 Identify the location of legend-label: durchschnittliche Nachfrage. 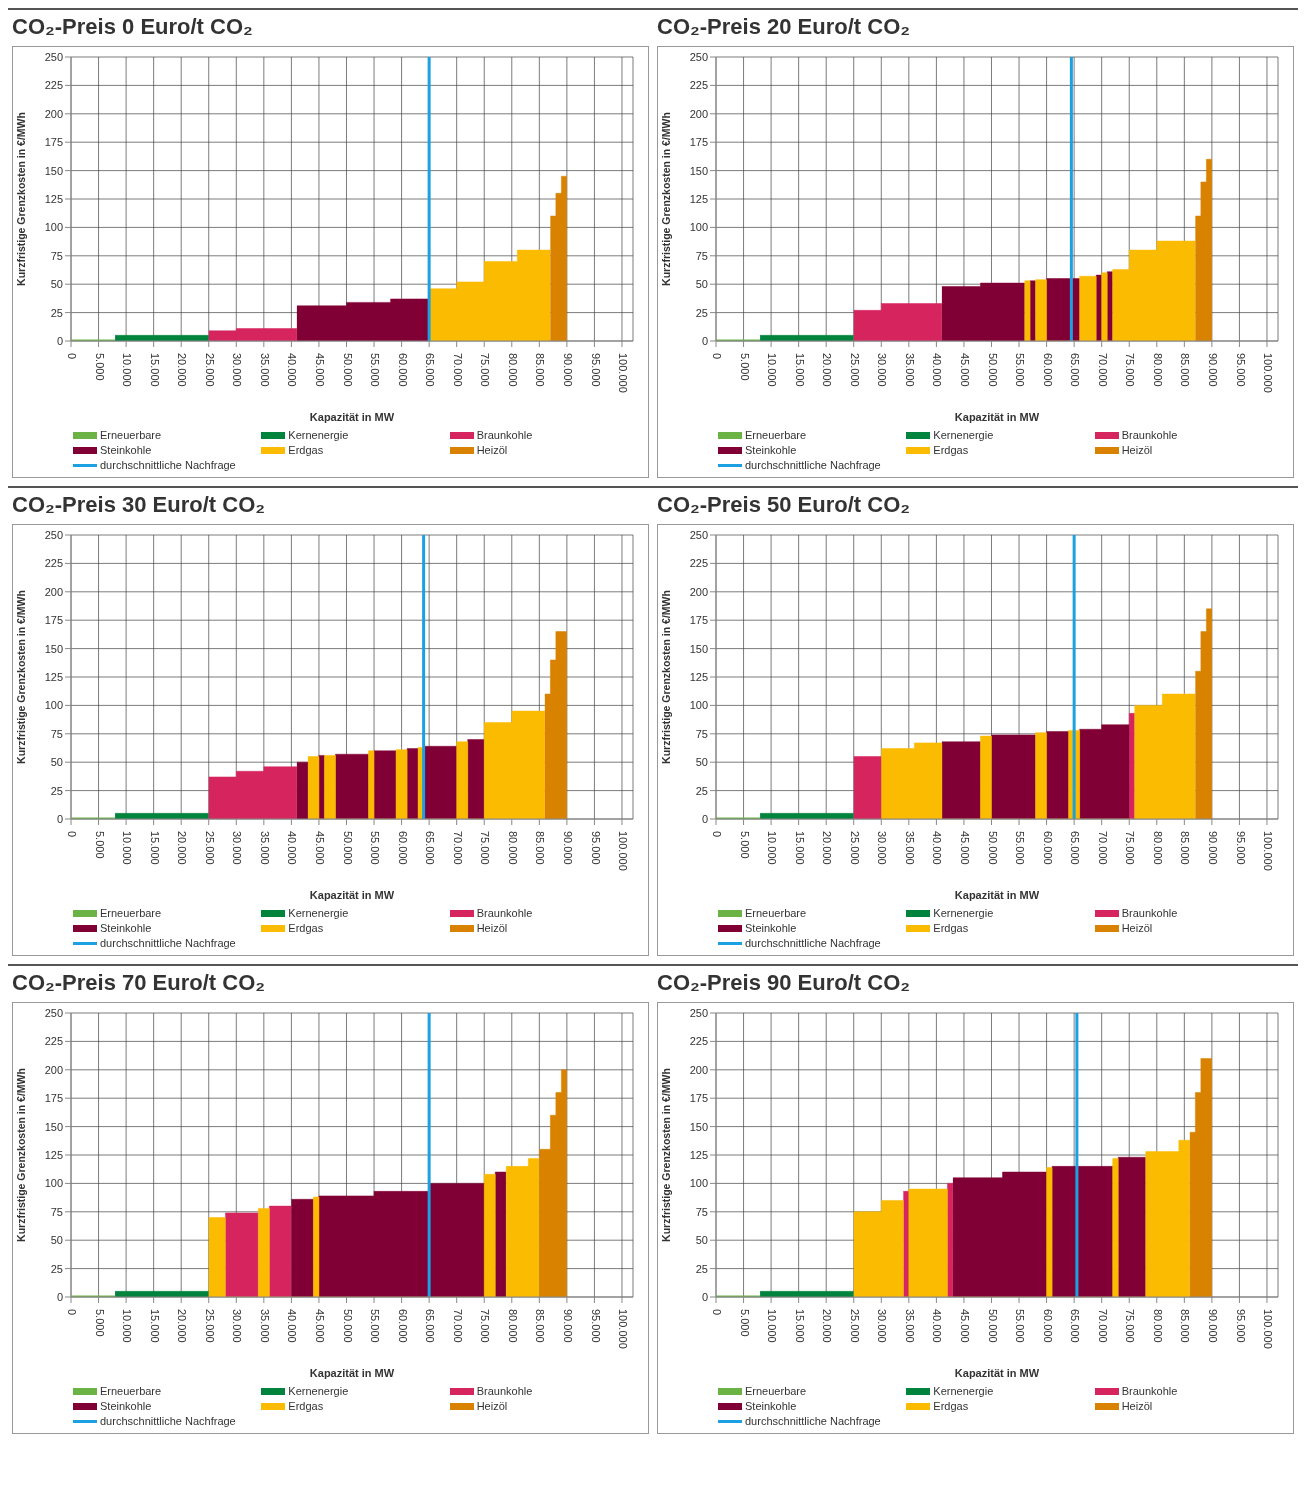
(168, 943).